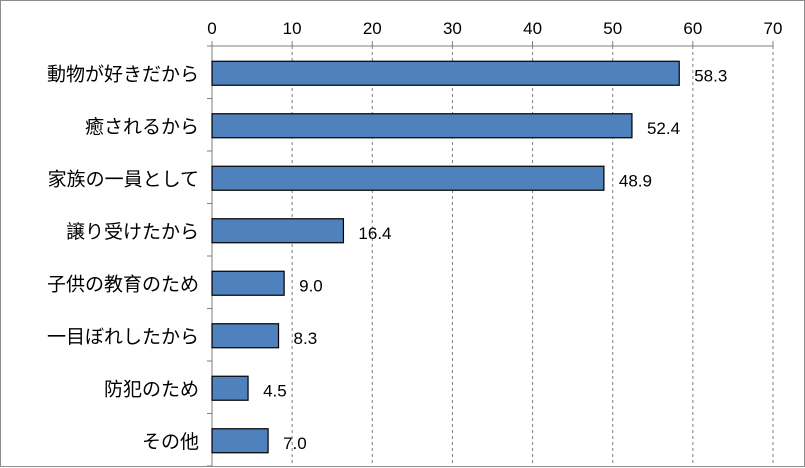  I want to click on data-label: 7.0, so click(295, 443).